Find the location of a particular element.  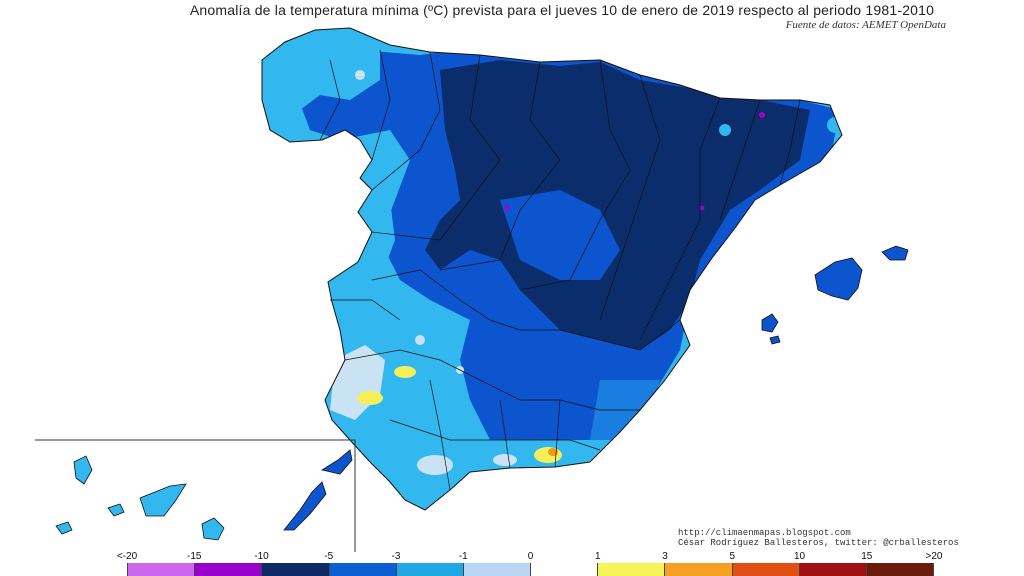

el-hierro is located at coordinates (64, 528).